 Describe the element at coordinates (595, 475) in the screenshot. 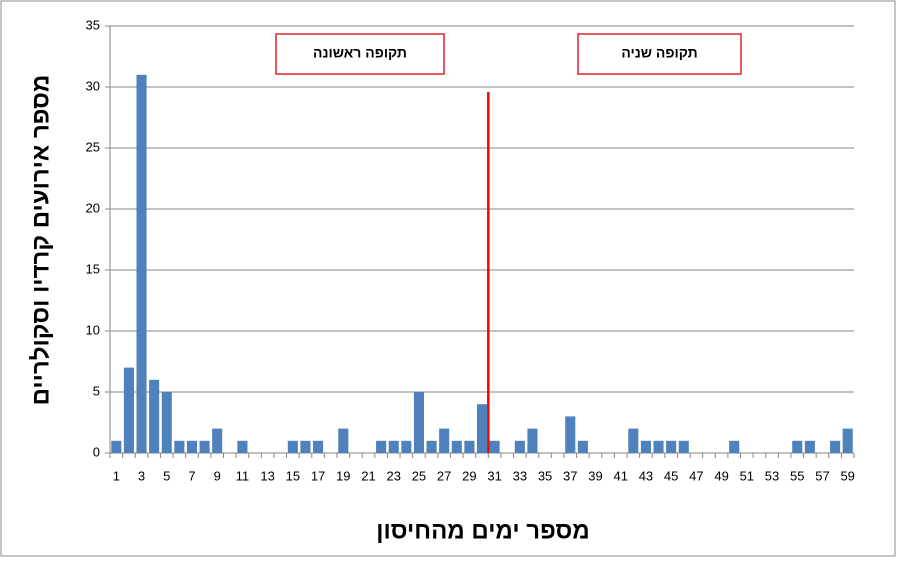

I see `x-tick-label: 39` at that location.